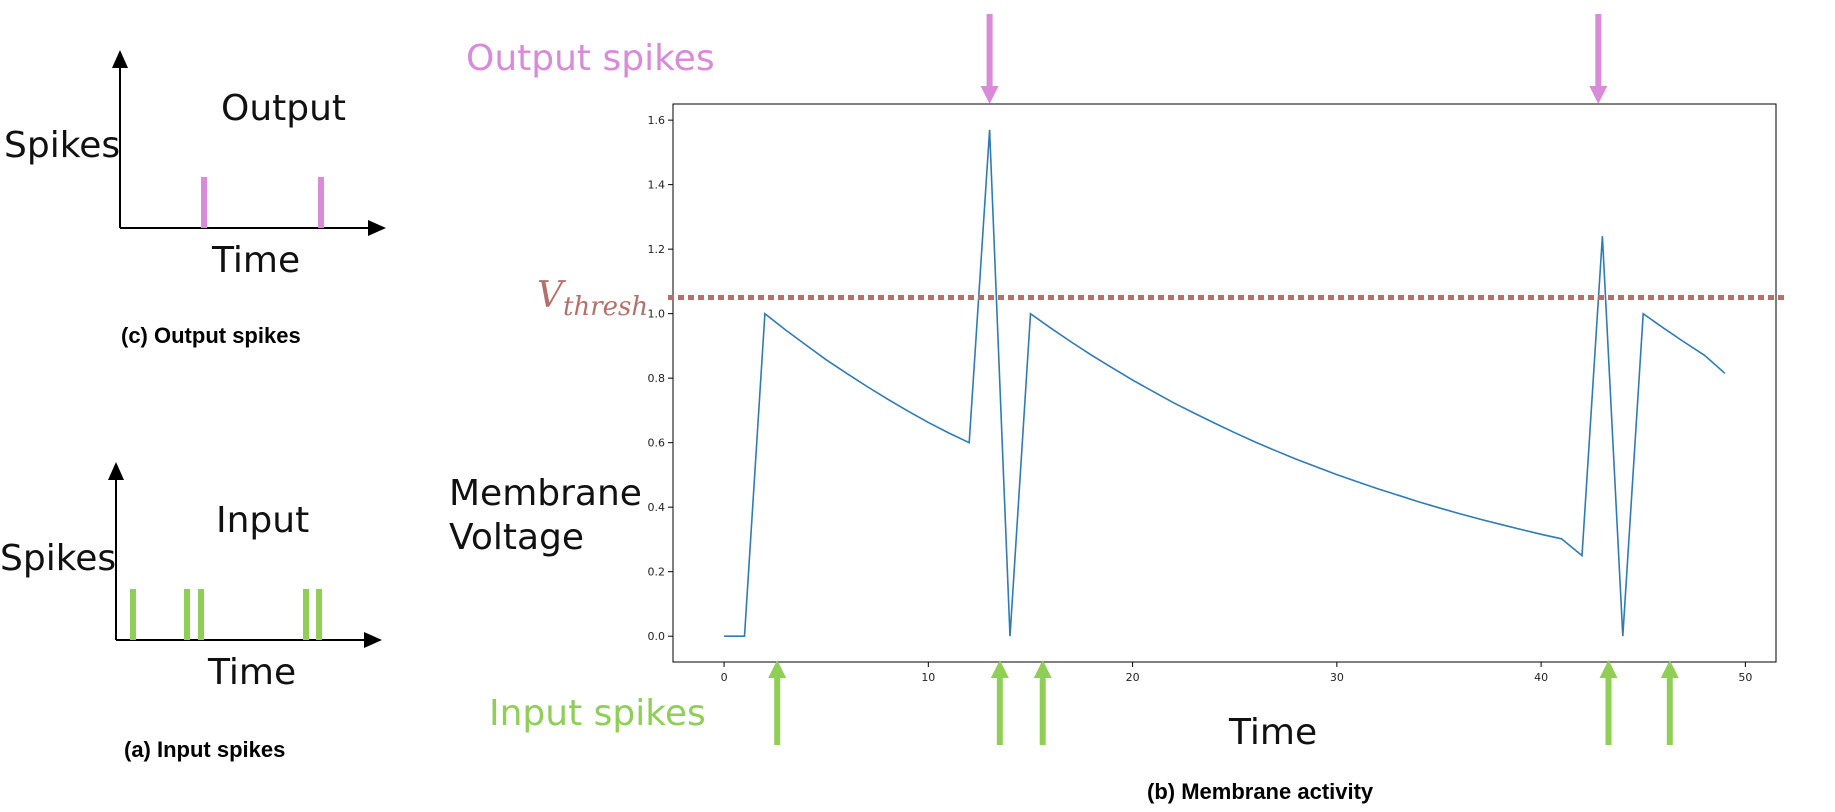  What do you see at coordinates (657, 249) in the screenshot?
I see `y-tick-label: 1.2` at bounding box center [657, 249].